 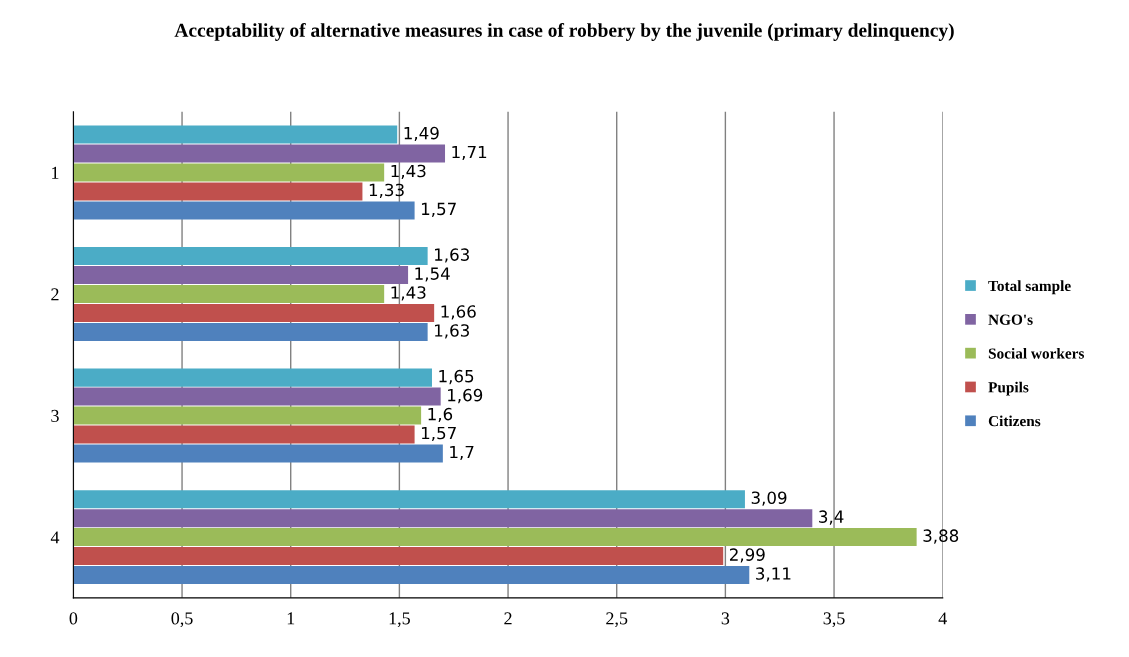 What do you see at coordinates (1036, 353) in the screenshot?
I see `legend-label: Social workers` at bounding box center [1036, 353].